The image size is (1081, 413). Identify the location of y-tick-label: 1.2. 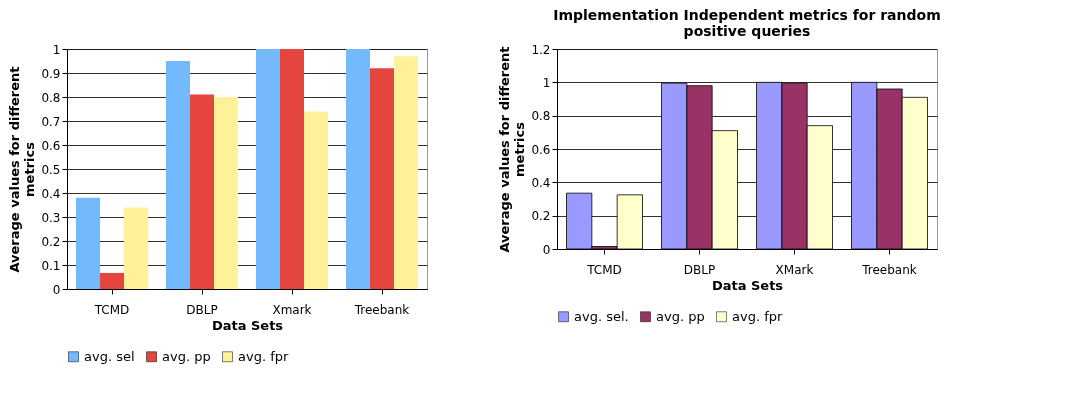
(541, 49).